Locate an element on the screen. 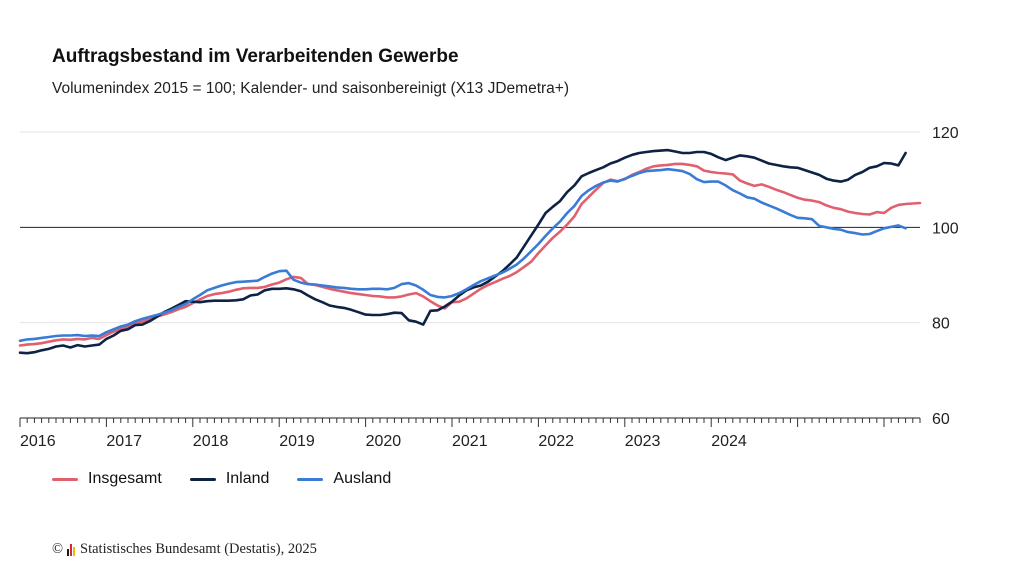 The image size is (1024, 576). x-tick-label-2023: 2023 is located at coordinates (643, 441).